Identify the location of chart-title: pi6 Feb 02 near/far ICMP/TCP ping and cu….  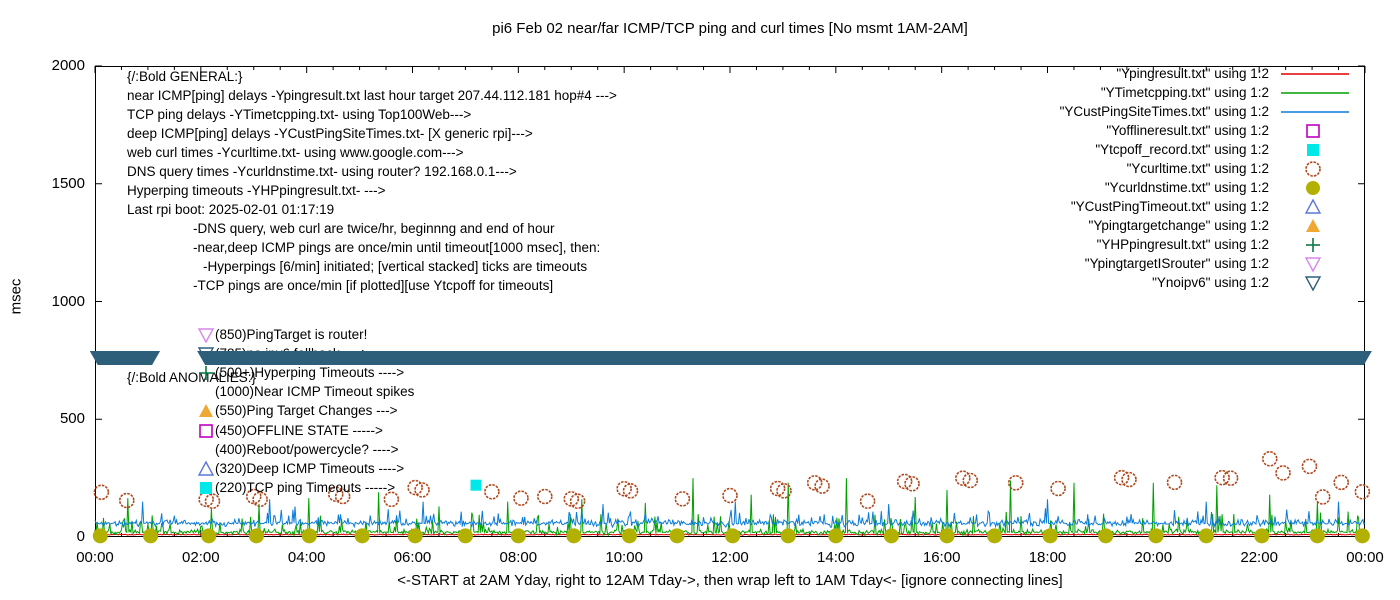
(730, 28).